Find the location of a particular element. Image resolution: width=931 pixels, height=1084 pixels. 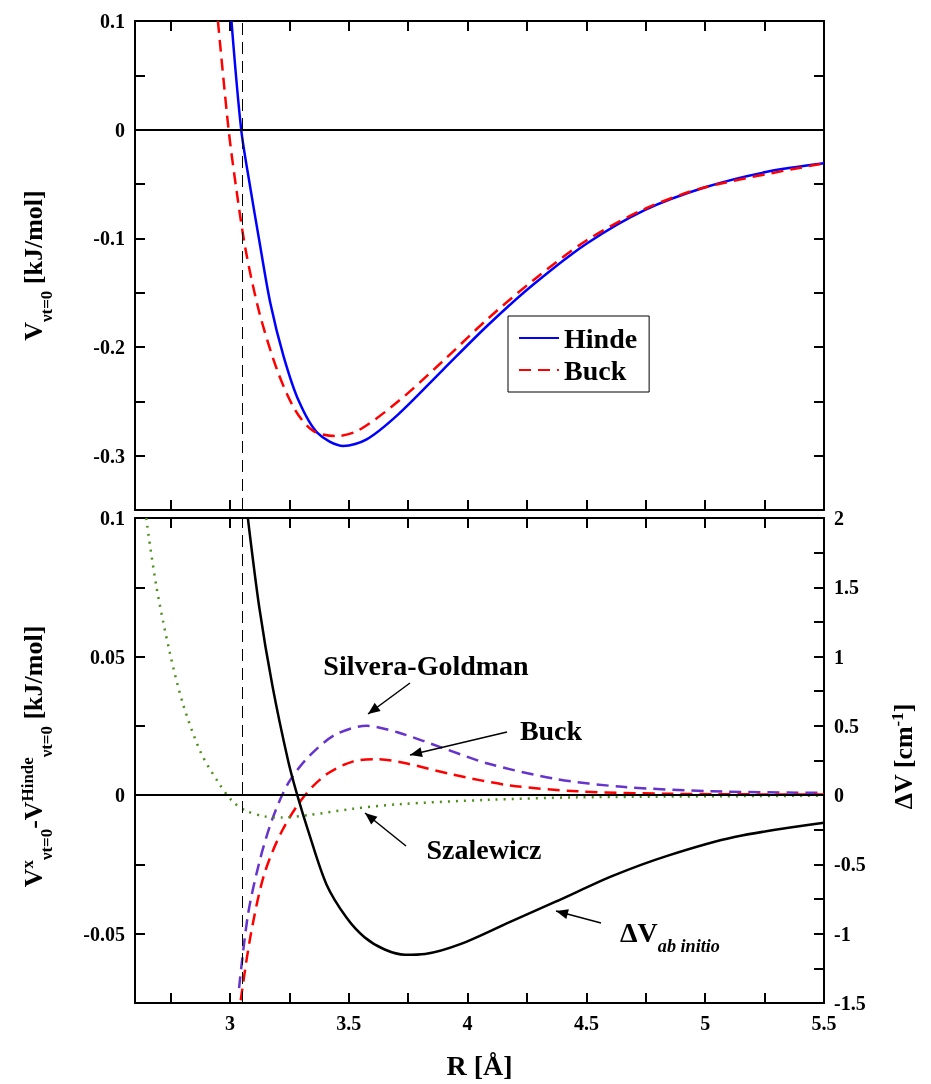

x-tick-label: 3.5 is located at coordinates (349, 1023).